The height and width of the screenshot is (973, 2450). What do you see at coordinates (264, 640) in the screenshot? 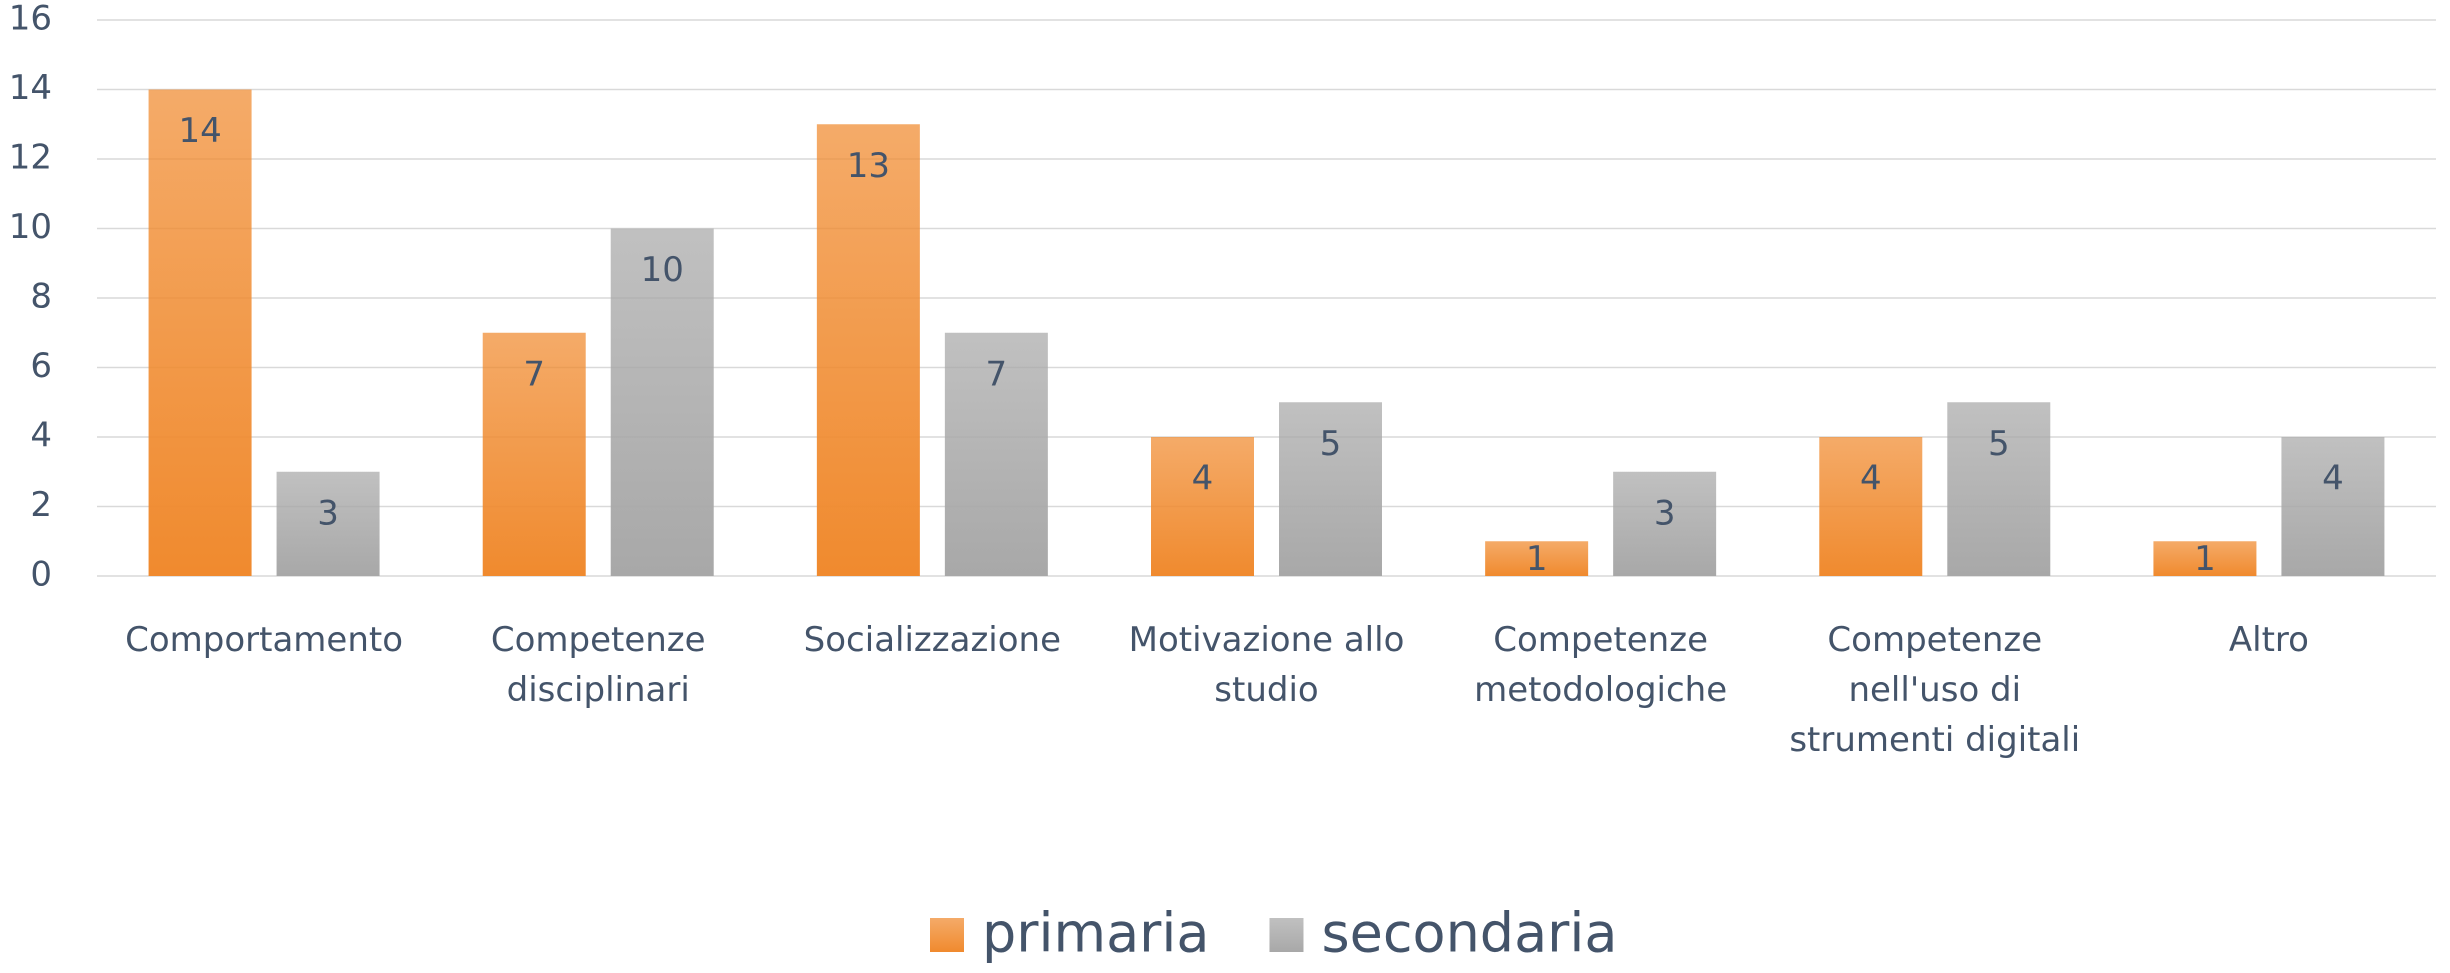
I see `x-tick-label: Comportamento` at bounding box center [264, 640].